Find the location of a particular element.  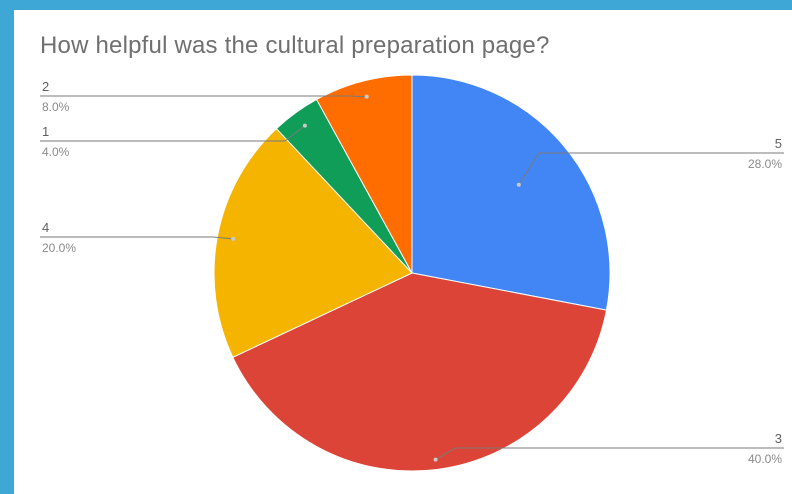

slice-percent-label: 4.0% is located at coordinates (56, 152).